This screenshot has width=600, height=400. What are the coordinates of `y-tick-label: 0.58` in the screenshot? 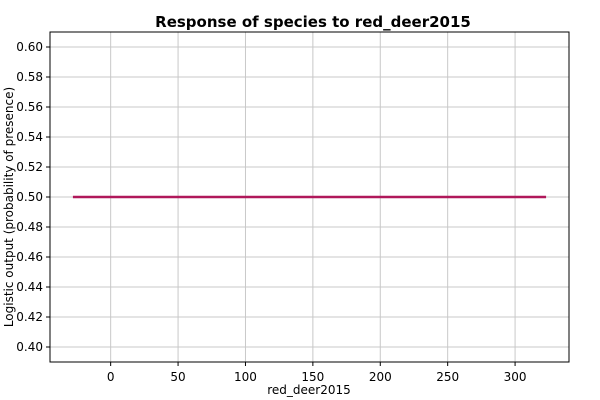 It's located at (29, 77).